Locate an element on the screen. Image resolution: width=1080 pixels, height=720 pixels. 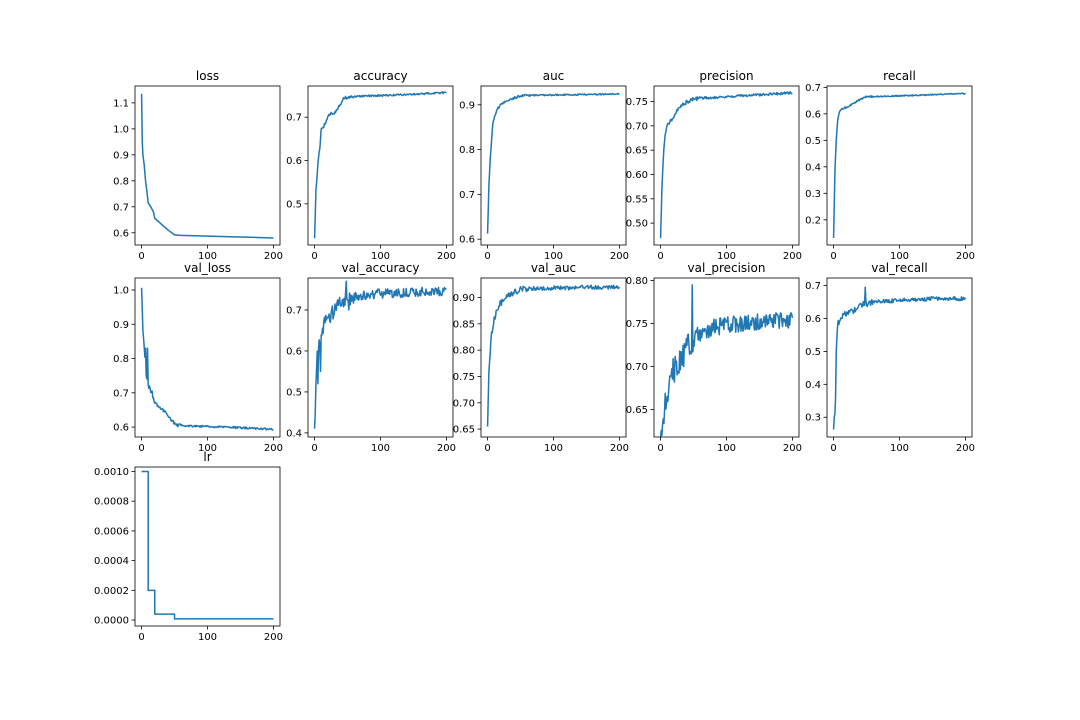
y-tick-label: 1.1 is located at coordinates (121, 103).